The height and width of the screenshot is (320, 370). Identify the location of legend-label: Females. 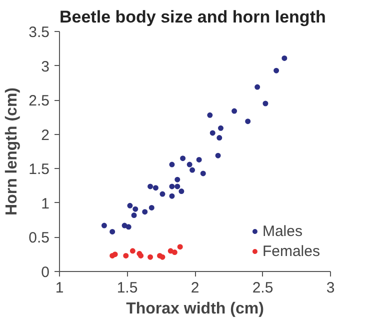
(291, 251).